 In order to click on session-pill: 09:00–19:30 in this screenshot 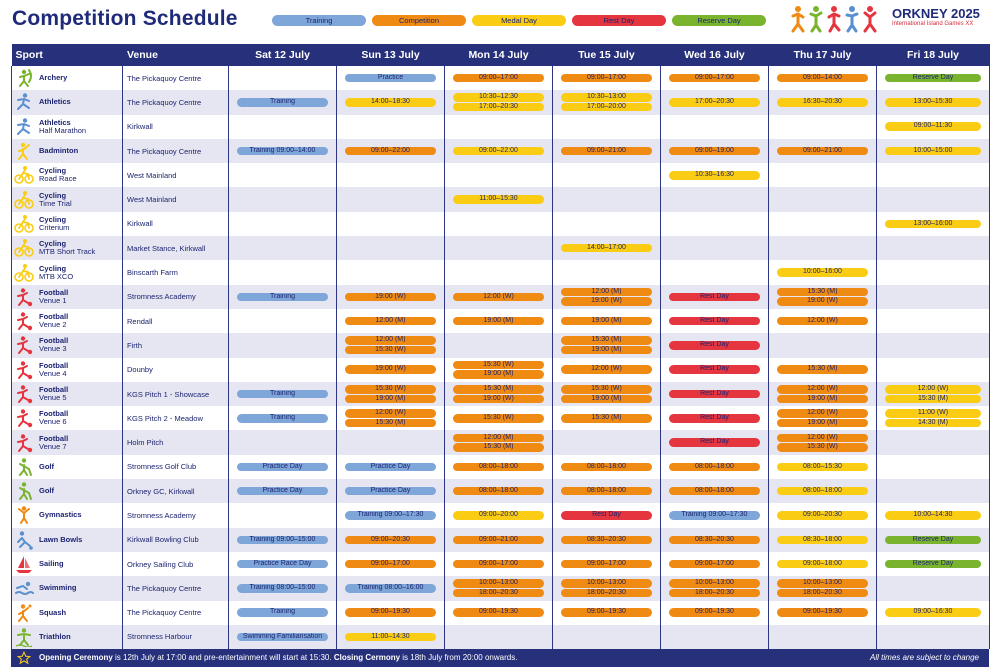, I will do `click(822, 612)`.